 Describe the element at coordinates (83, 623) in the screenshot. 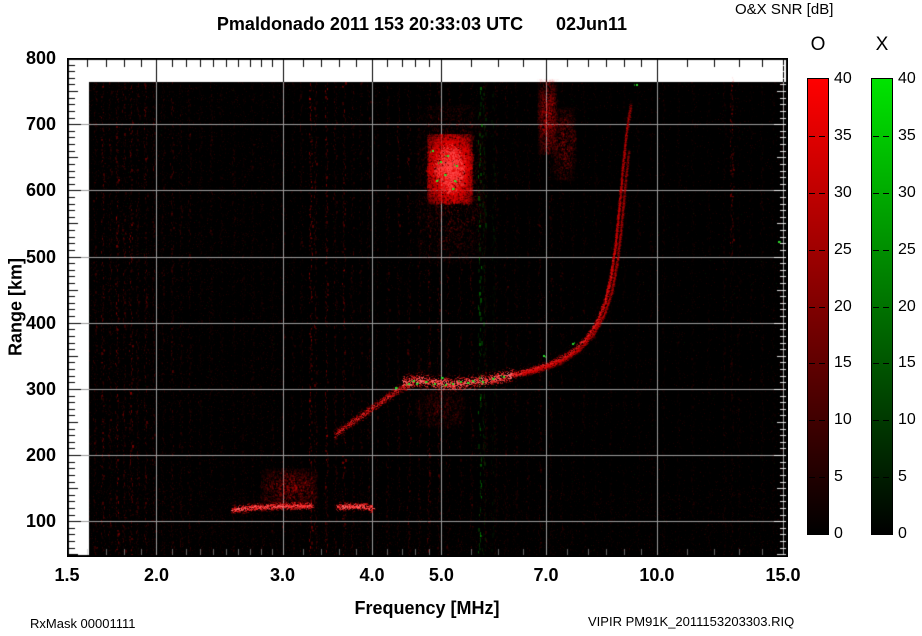

I see `rxmask-label: RxMask 00001111` at that location.